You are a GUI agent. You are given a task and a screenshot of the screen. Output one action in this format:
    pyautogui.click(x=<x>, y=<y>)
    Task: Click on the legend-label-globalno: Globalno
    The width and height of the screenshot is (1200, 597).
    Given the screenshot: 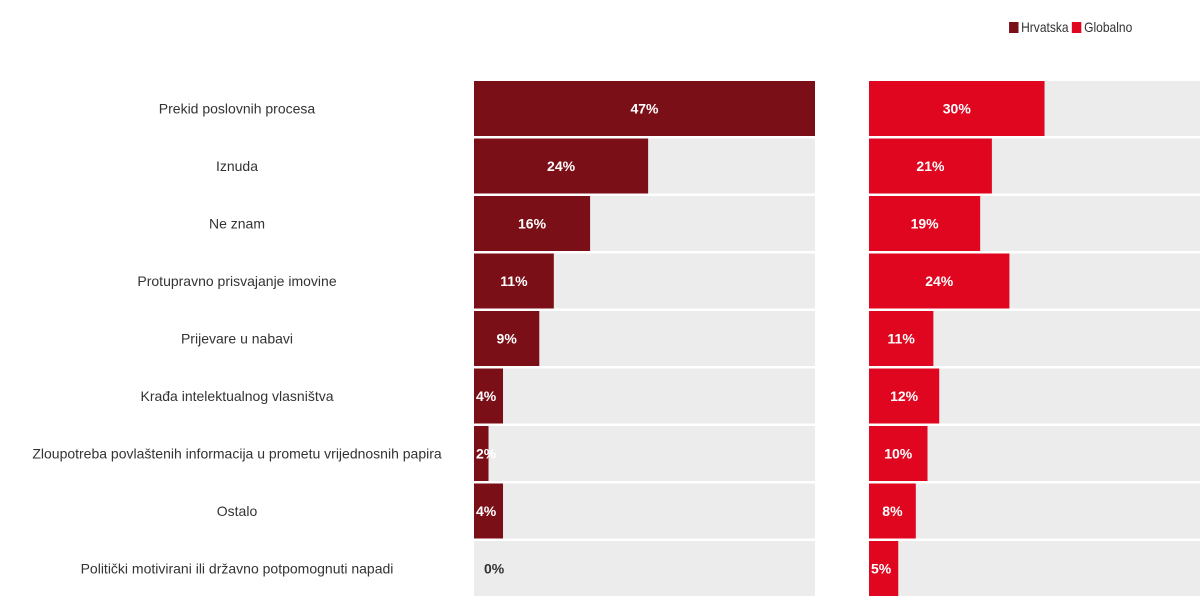 What is the action you would take?
    pyautogui.click(x=1107, y=27)
    